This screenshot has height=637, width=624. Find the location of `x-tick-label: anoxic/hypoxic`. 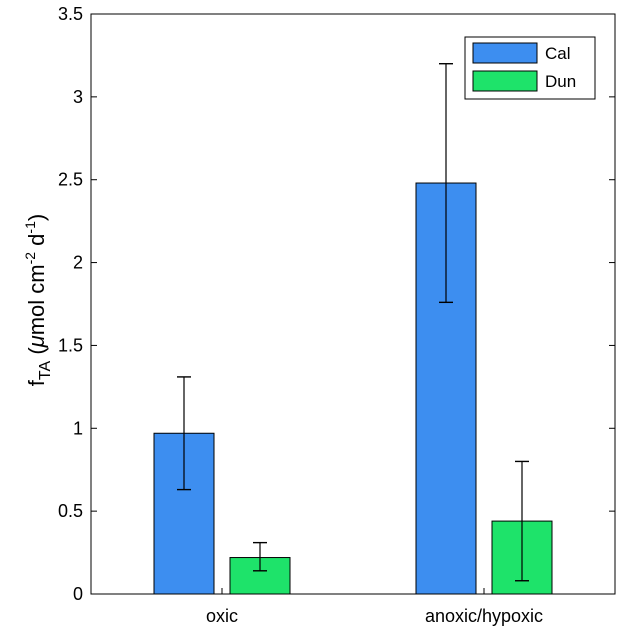

x-tick-label: anoxic/hypoxic is located at coordinates (484, 616).